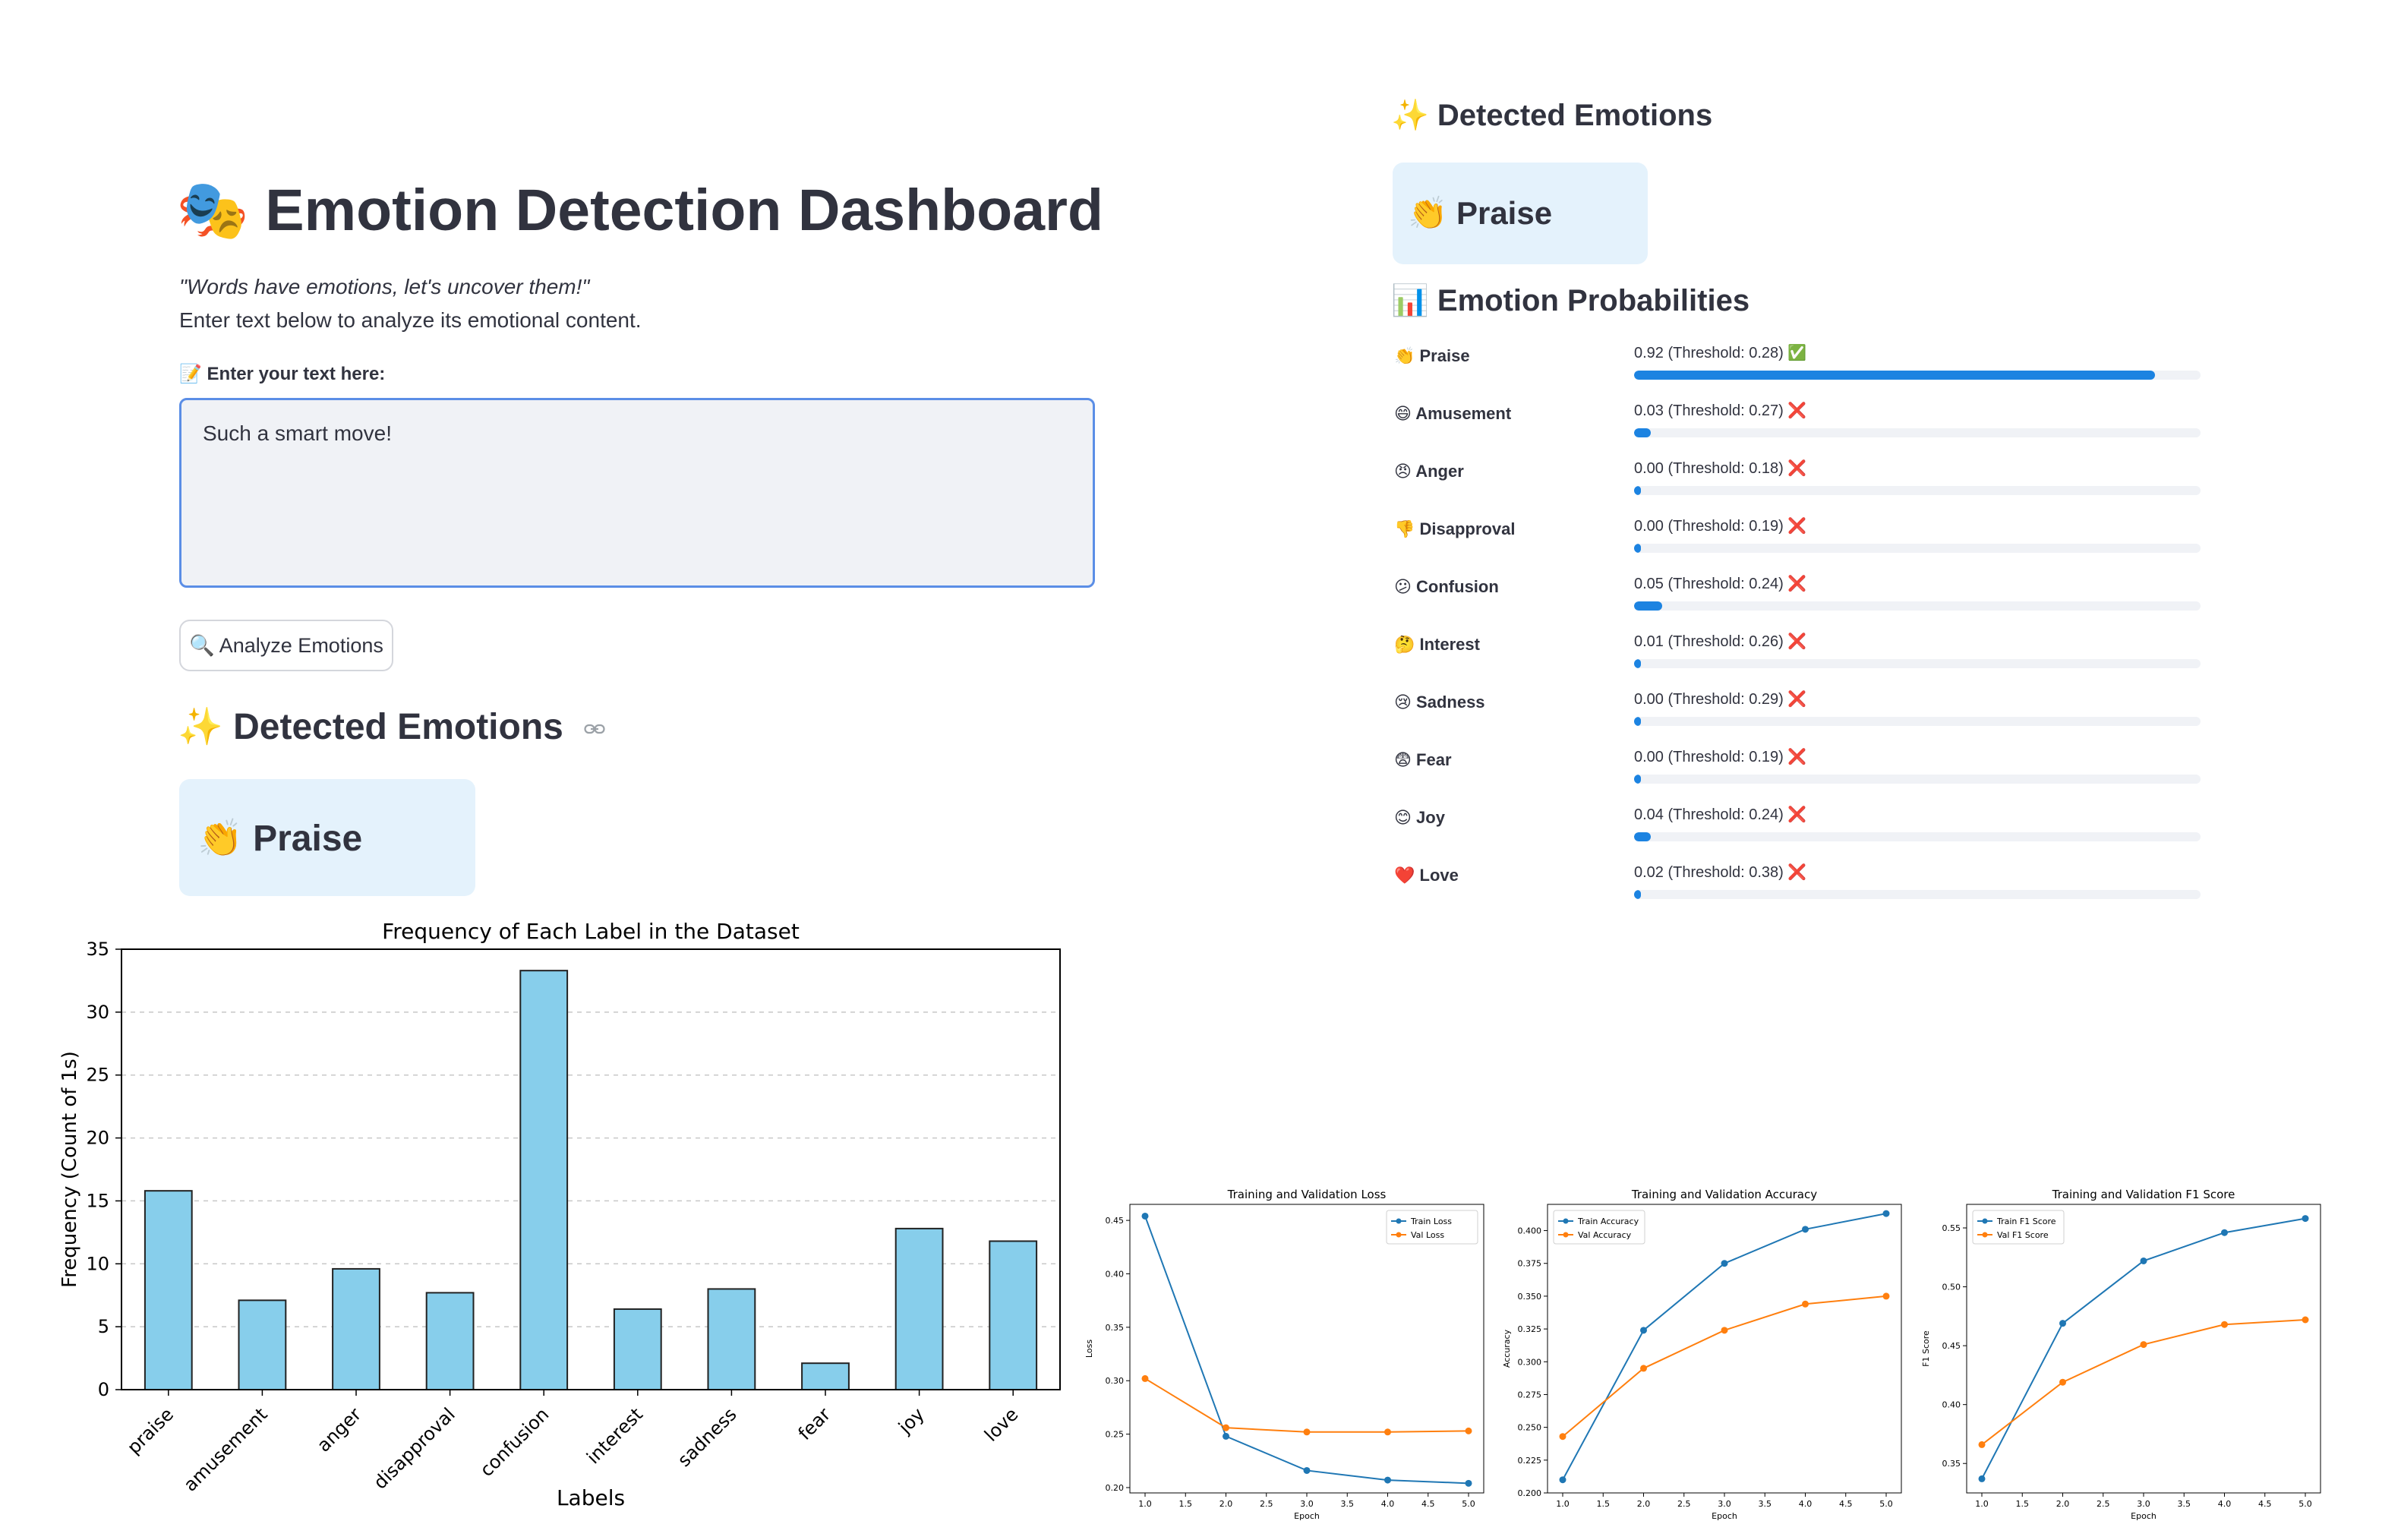 Image resolution: width=2401 pixels, height=1540 pixels. Describe the element at coordinates (1605, 1235) in the screenshot. I see `legend-label: Val Accuracy` at that location.